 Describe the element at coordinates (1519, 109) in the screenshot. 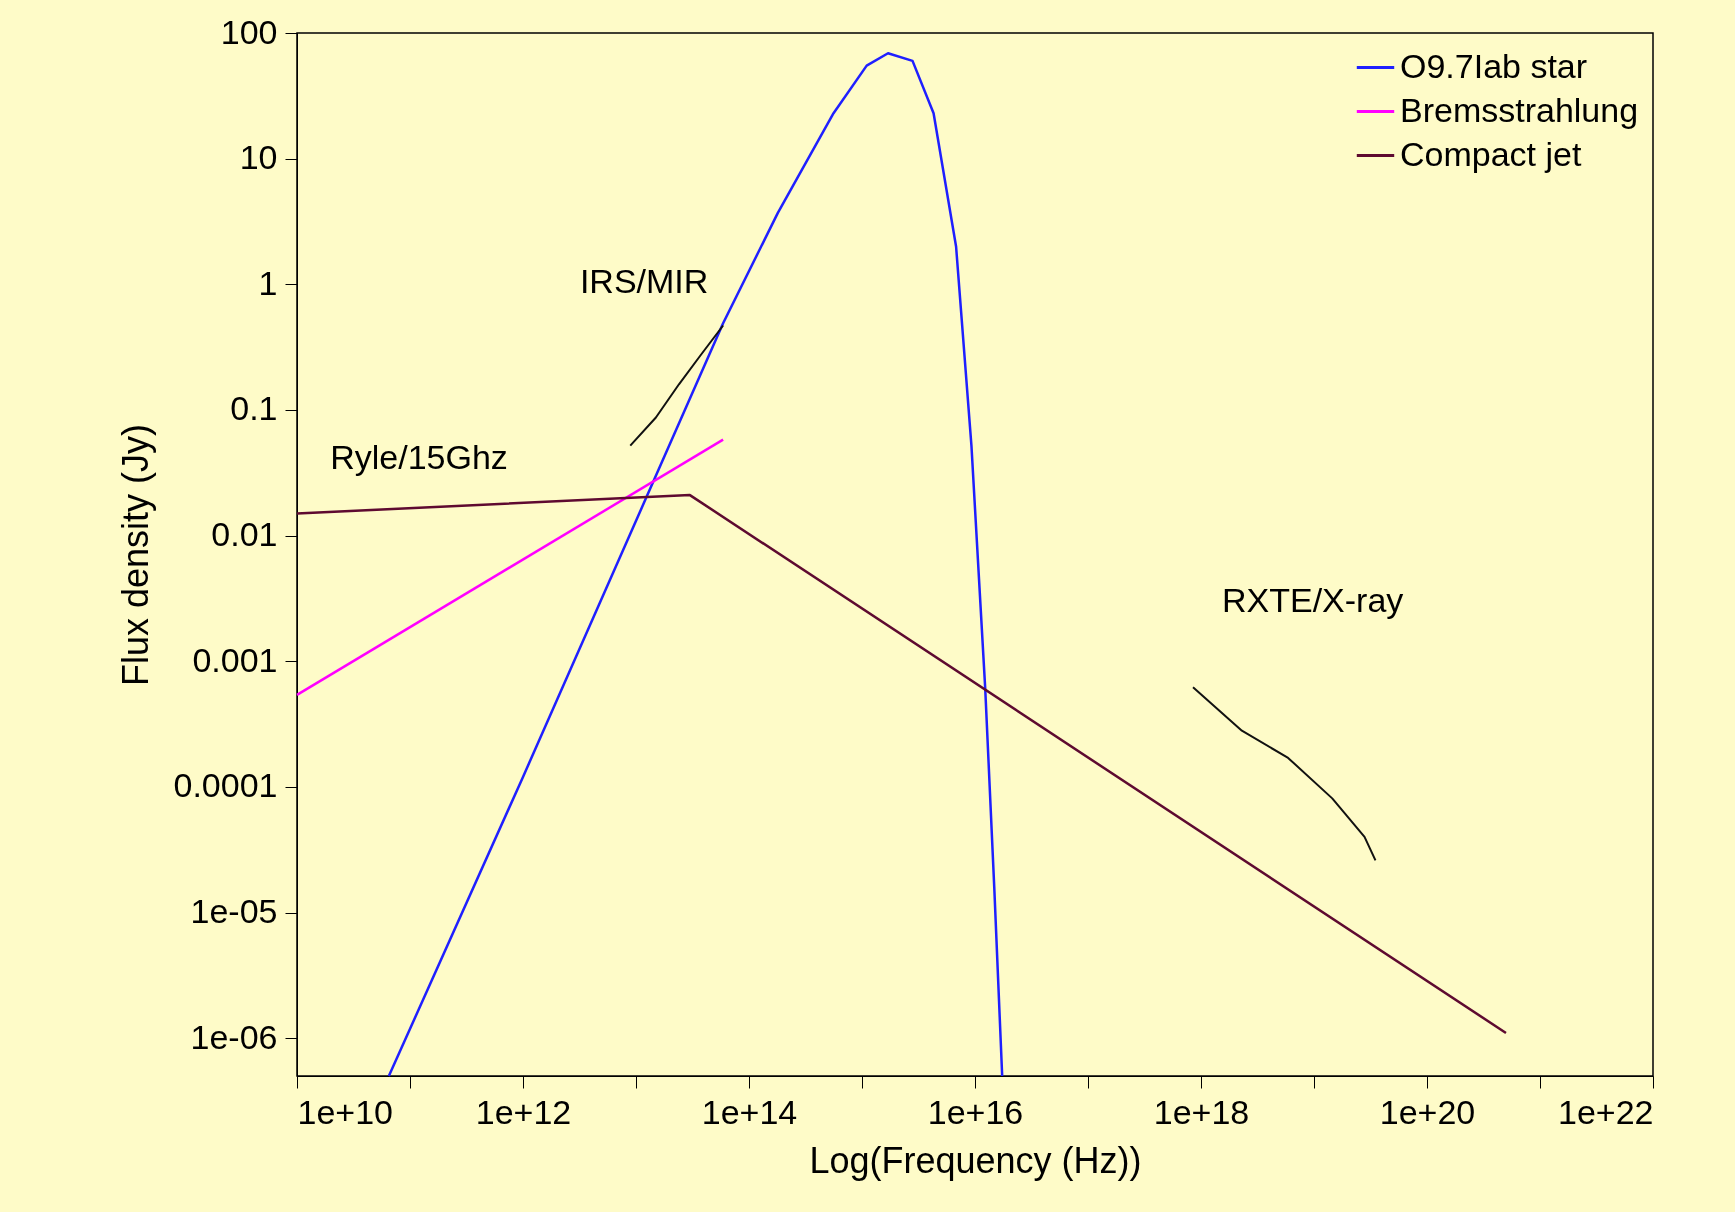

I see `legend-label: Bremsstrahlung` at that location.